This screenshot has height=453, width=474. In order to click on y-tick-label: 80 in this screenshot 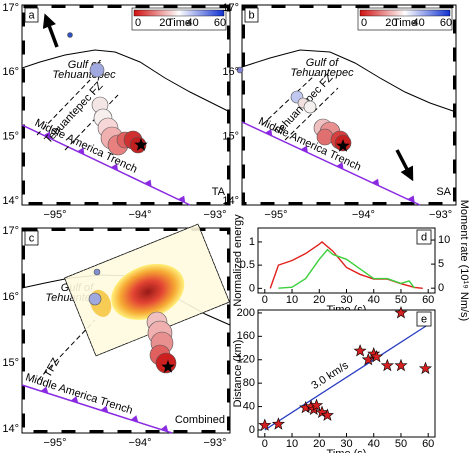, I will do `click(249, 383)`.